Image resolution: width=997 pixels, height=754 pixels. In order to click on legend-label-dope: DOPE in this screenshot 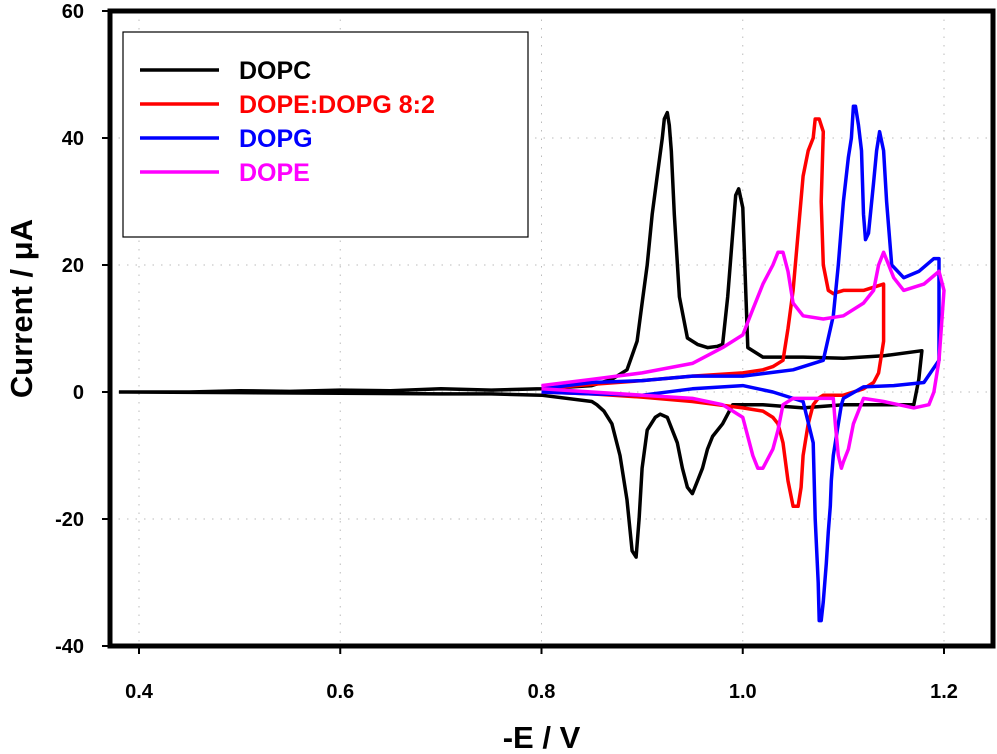, I will do `click(274, 173)`.